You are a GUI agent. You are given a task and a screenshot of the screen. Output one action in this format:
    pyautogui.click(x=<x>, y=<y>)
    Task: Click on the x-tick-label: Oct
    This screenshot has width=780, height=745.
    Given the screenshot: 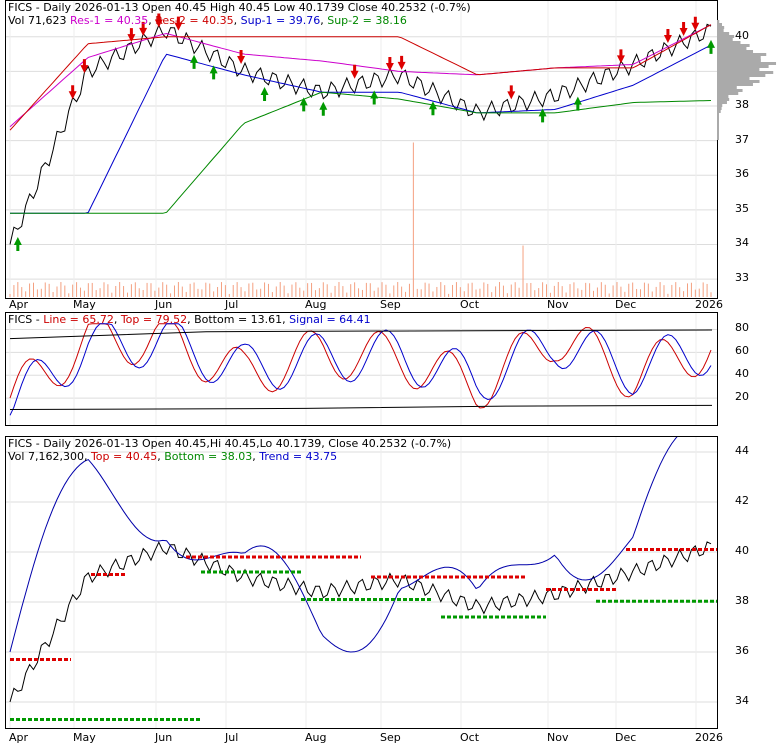 What is the action you would take?
    pyautogui.click(x=470, y=304)
    